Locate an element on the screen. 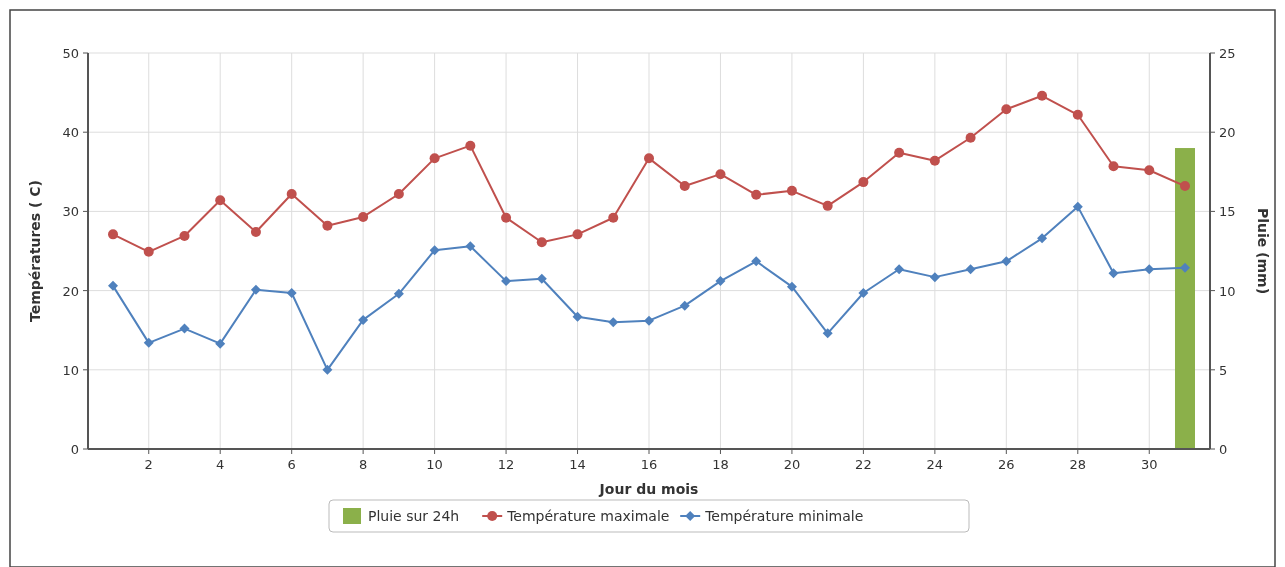 The height and width of the screenshot is (567, 1285). legend-label: Pluie sur 24h is located at coordinates (414, 516).